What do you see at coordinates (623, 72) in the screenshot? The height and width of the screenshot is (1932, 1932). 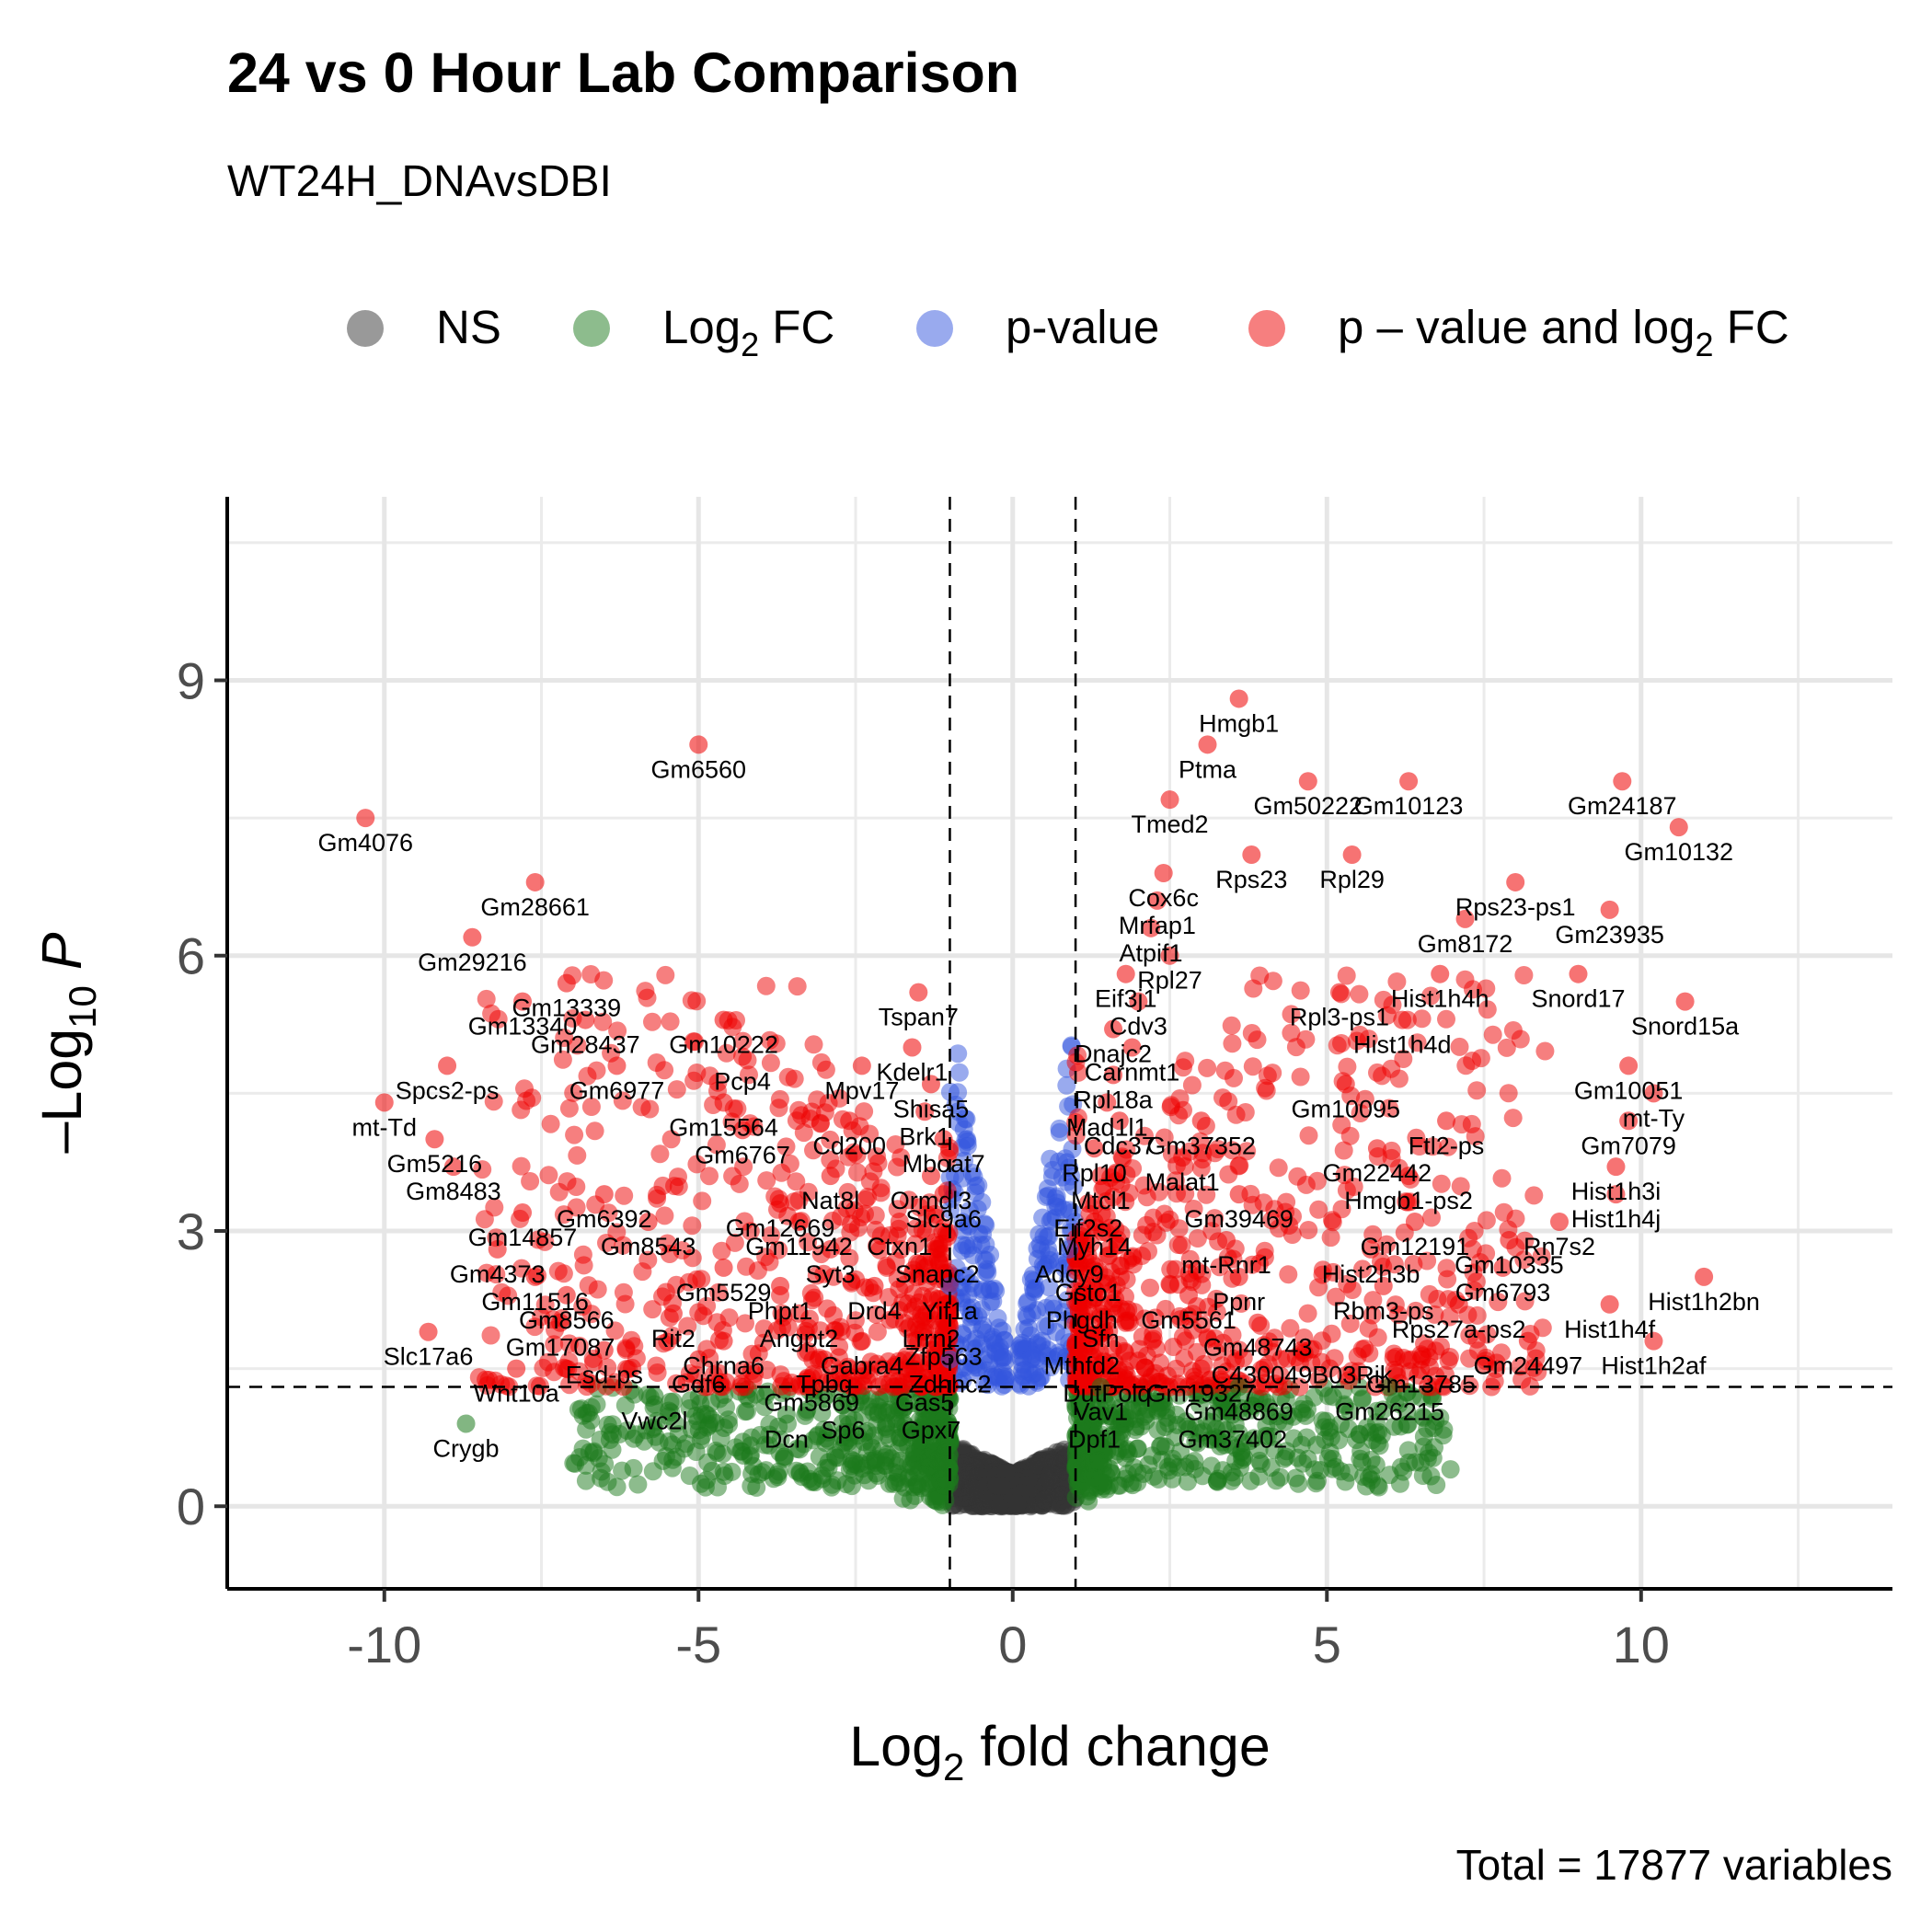 I see `chart-title: 24 vs 0 Hour Lab Comparison` at bounding box center [623, 72].